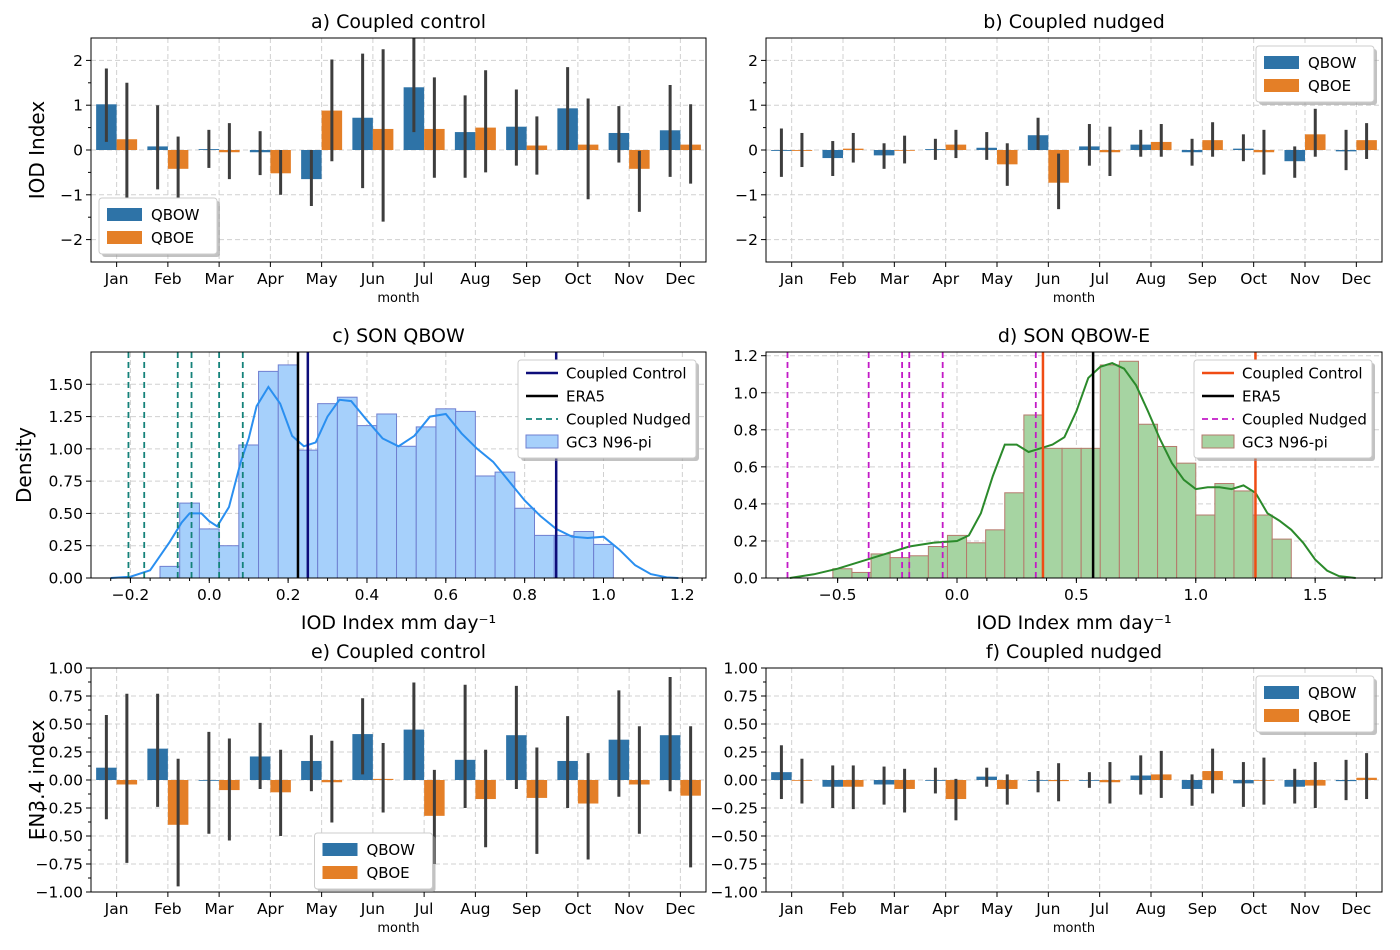  Describe the element at coordinates (1074, 22) in the screenshot. I see `panel-title: b) Coupled nudged` at that location.